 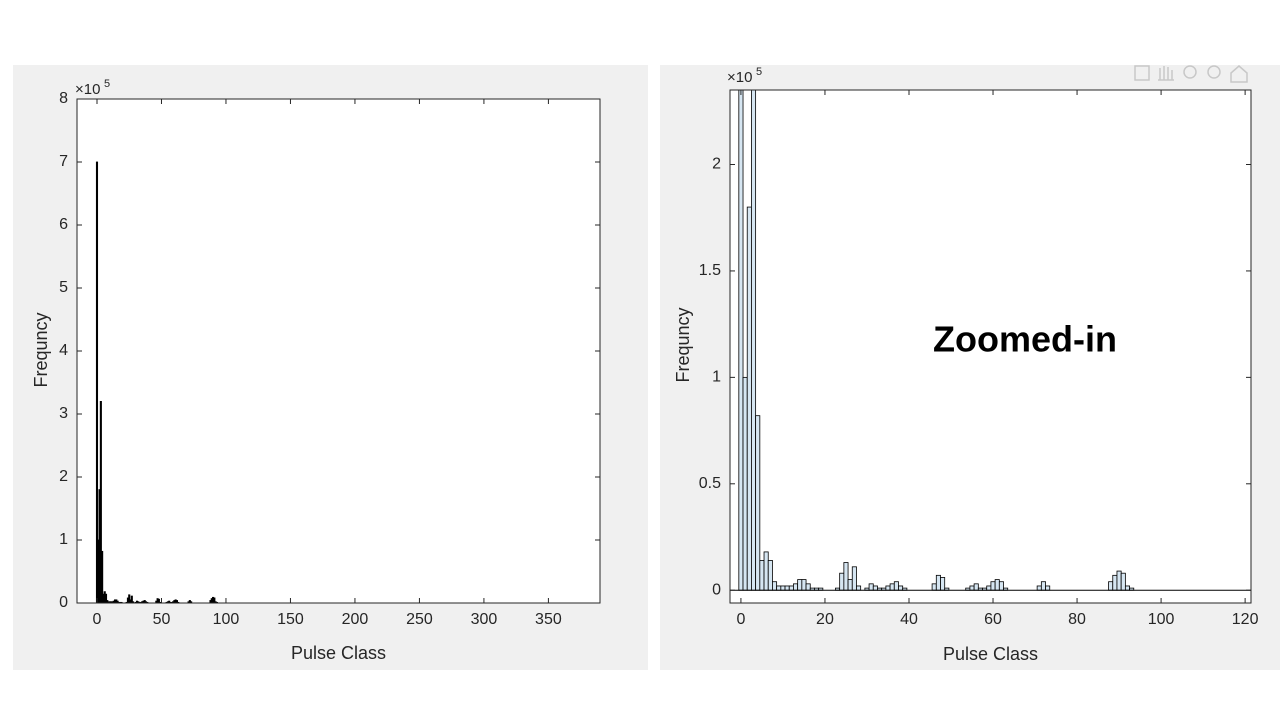 I want to click on y-tick-label: 6, so click(x=63, y=224).